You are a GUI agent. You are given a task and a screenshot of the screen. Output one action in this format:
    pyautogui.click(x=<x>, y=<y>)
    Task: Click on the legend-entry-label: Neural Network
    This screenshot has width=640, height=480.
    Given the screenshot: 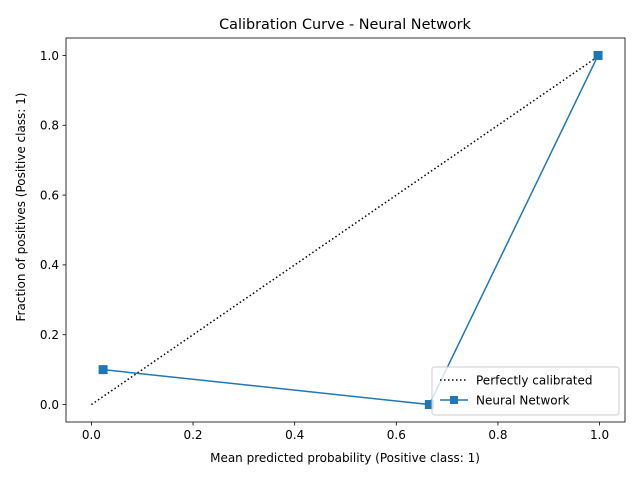 What is the action you would take?
    pyautogui.click(x=523, y=400)
    